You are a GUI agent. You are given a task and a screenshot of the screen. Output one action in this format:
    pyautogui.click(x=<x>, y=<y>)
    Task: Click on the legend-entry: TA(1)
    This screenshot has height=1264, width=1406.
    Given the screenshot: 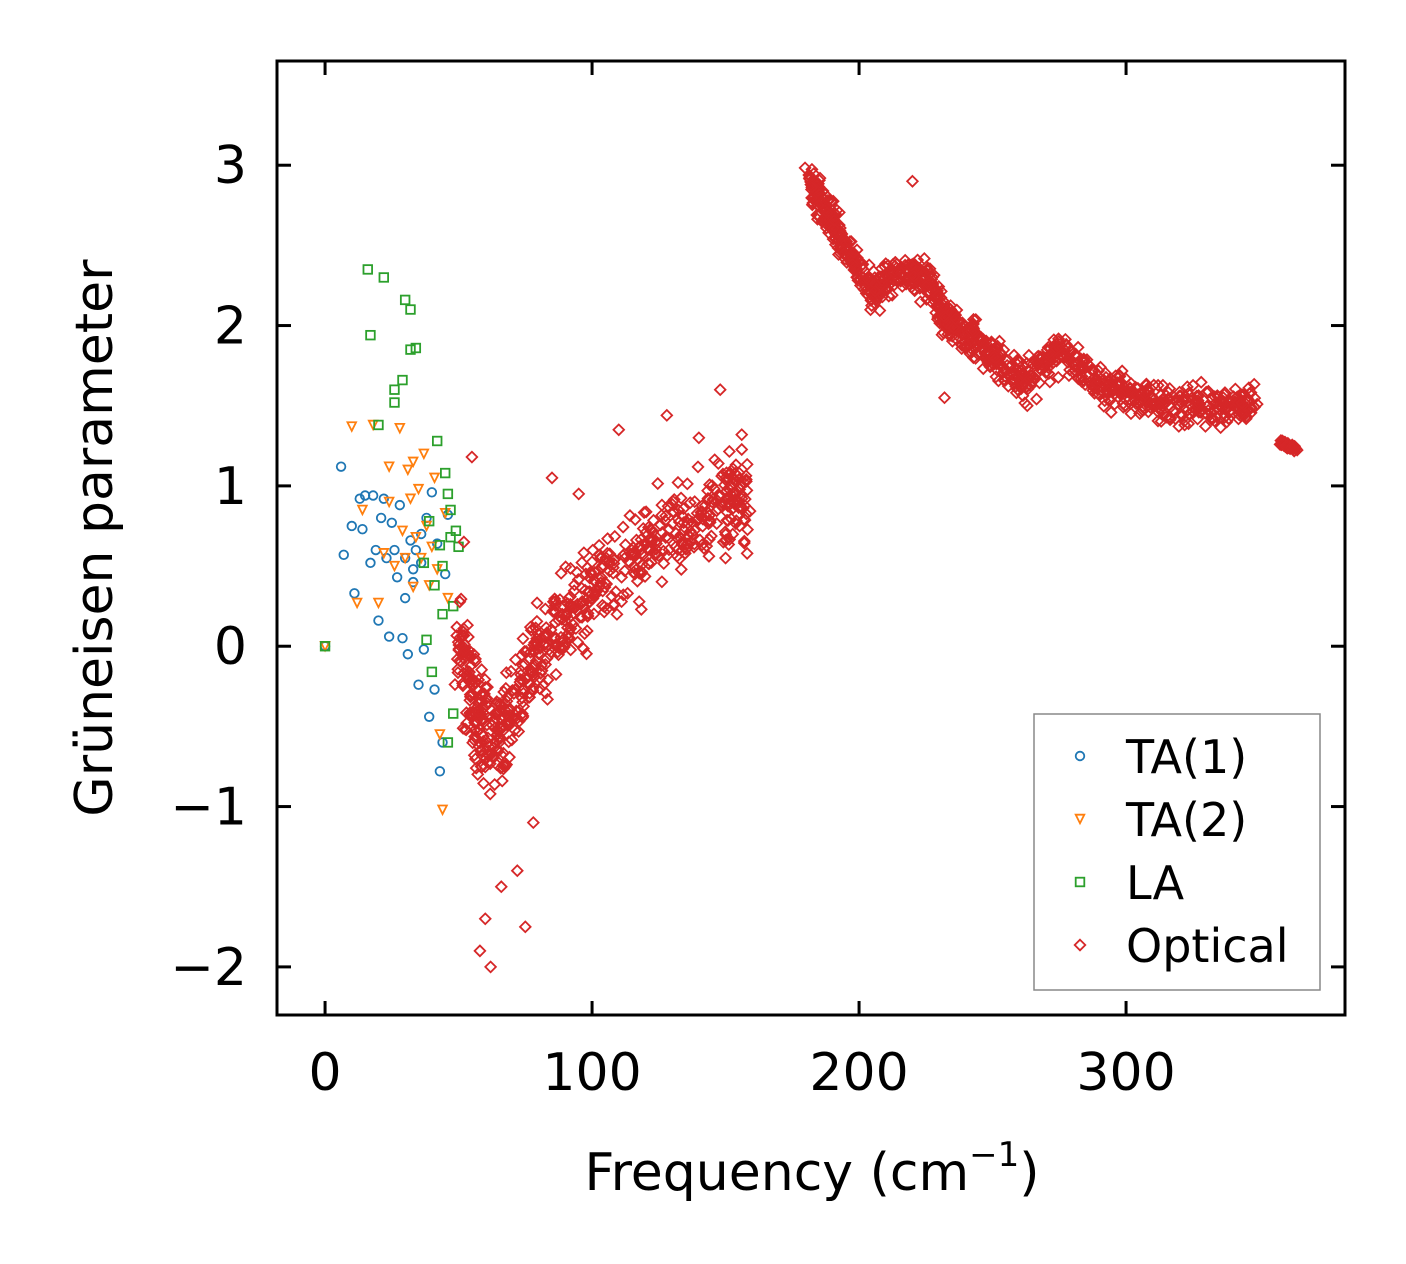 What is the action you would take?
    pyautogui.click(x=1160, y=757)
    